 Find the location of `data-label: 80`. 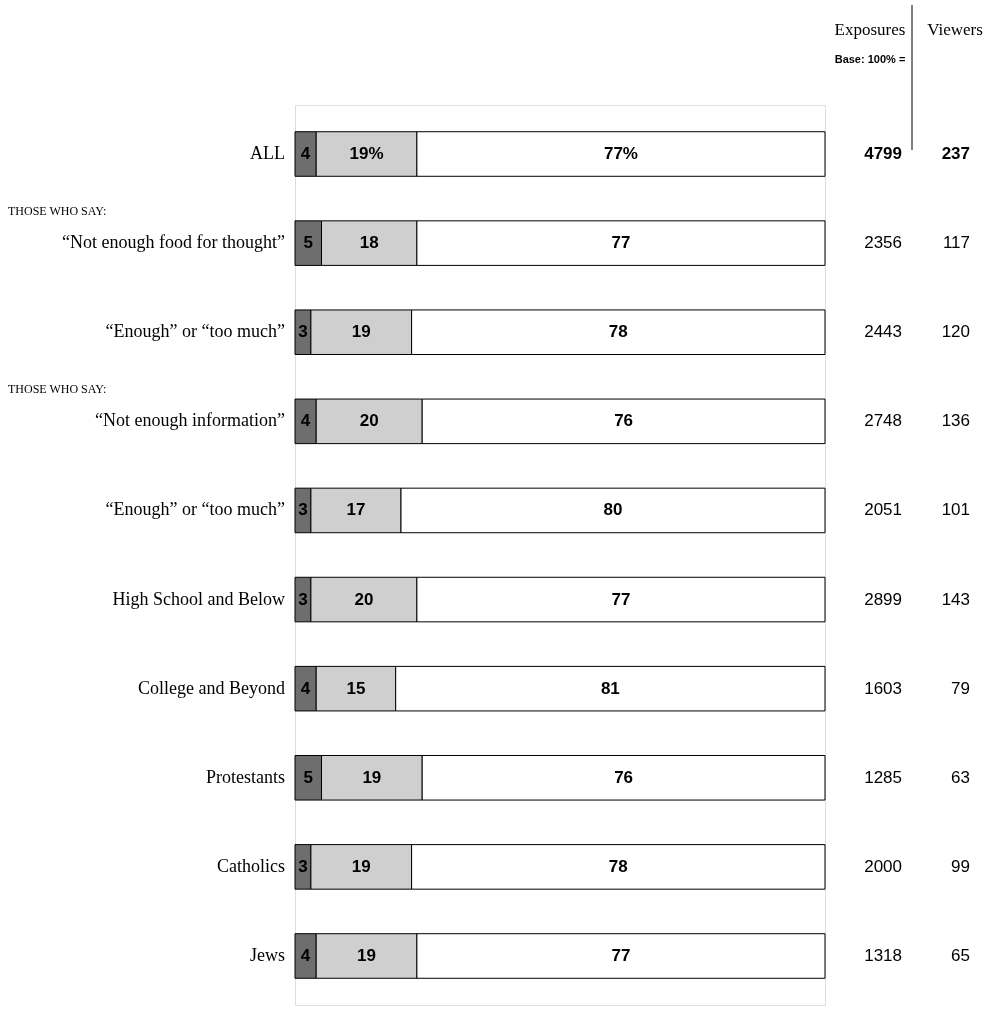

data-label: 80 is located at coordinates (613, 510).